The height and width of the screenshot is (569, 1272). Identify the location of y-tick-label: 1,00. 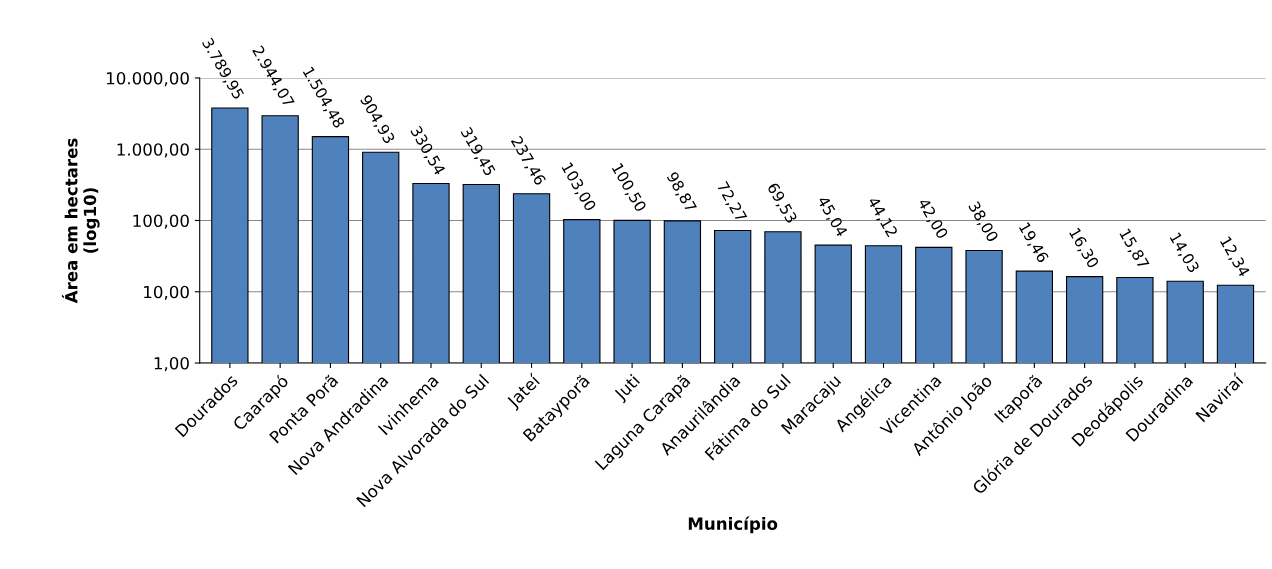
(171, 364).